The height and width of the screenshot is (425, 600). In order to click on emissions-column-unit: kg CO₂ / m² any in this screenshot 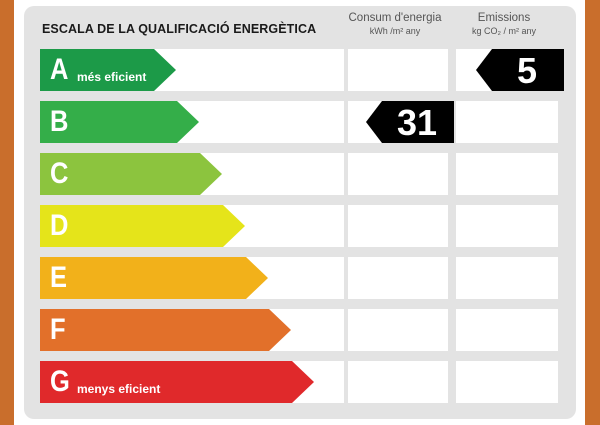, I will do `click(503, 31)`.